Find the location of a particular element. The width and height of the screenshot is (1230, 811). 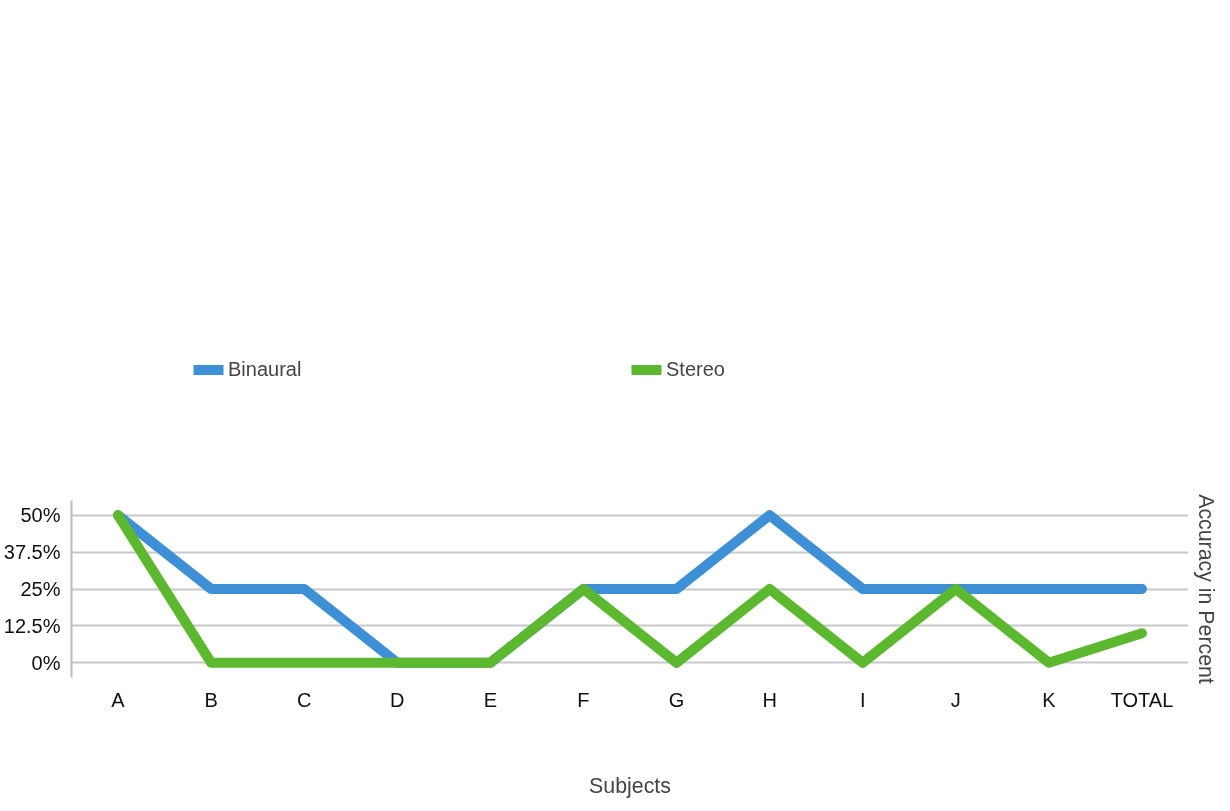

x-tick-label: C is located at coordinates (304, 699).